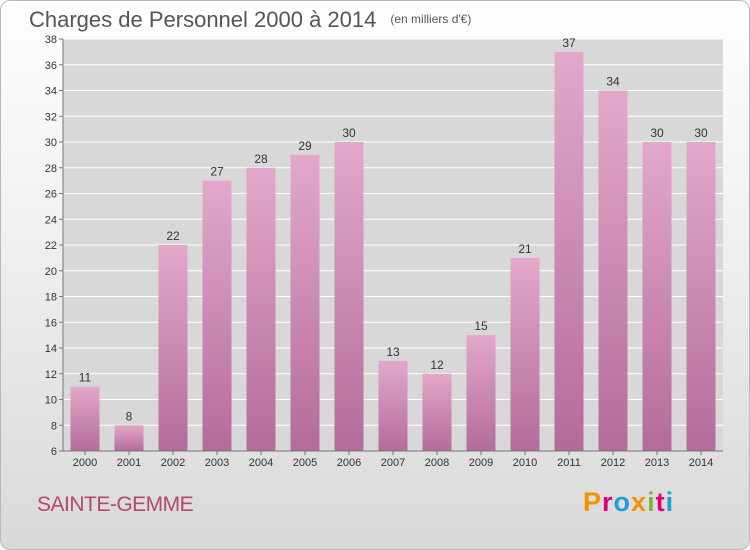 Image resolution: width=750 pixels, height=550 pixels. What do you see at coordinates (173, 463) in the screenshot?
I see `x-tick-label-2002: 2002` at bounding box center [173, 463].